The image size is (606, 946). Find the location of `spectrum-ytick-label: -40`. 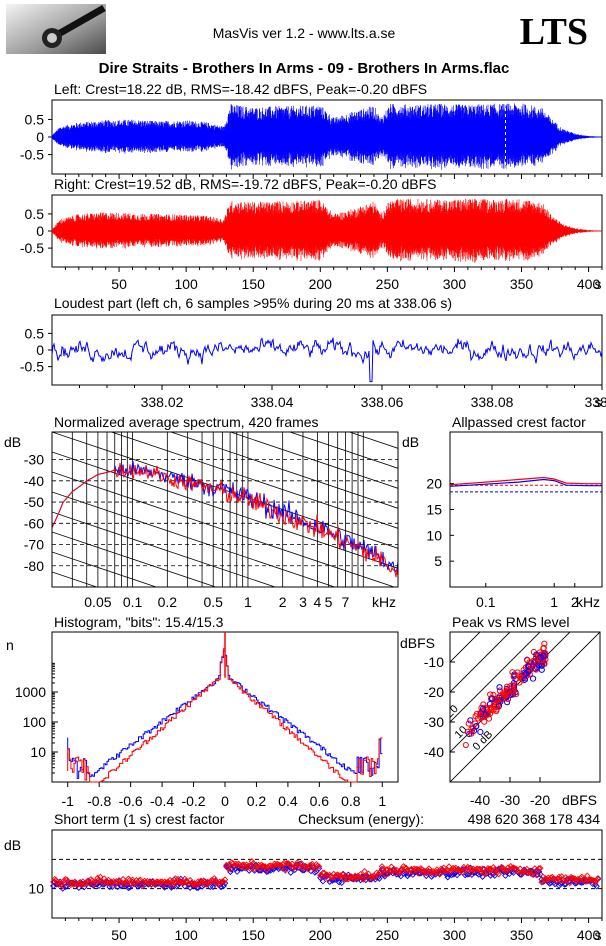

spectrum-ytick-label: -40 is located at coordinates (34, 481).